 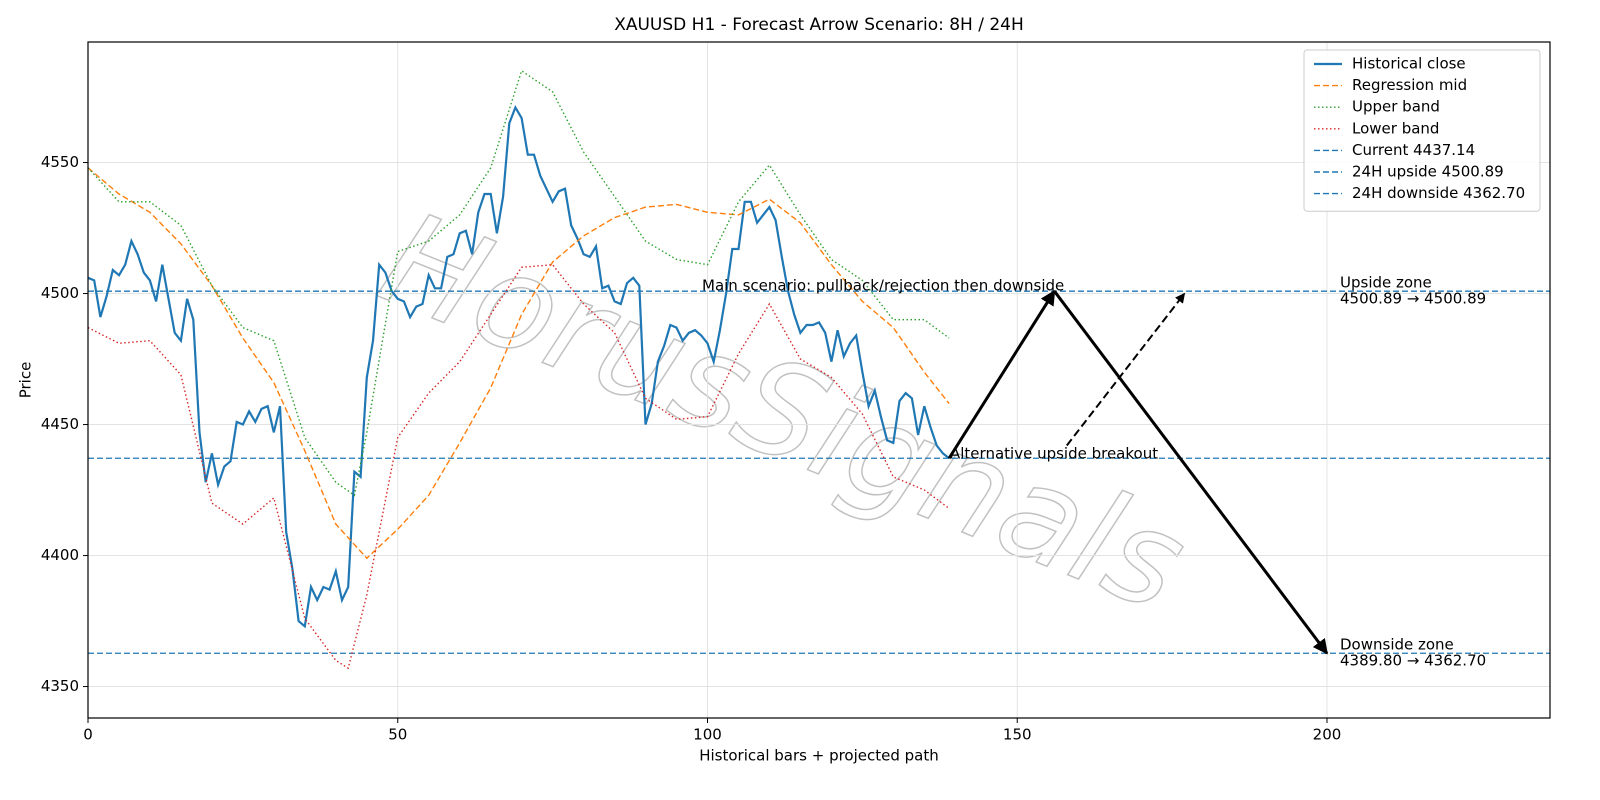 What do you see at coordinates (1413, 661) in the screenshot?
I see `zone-range: 4389.80 → 4362.70` at bounding box center [1413, 661].